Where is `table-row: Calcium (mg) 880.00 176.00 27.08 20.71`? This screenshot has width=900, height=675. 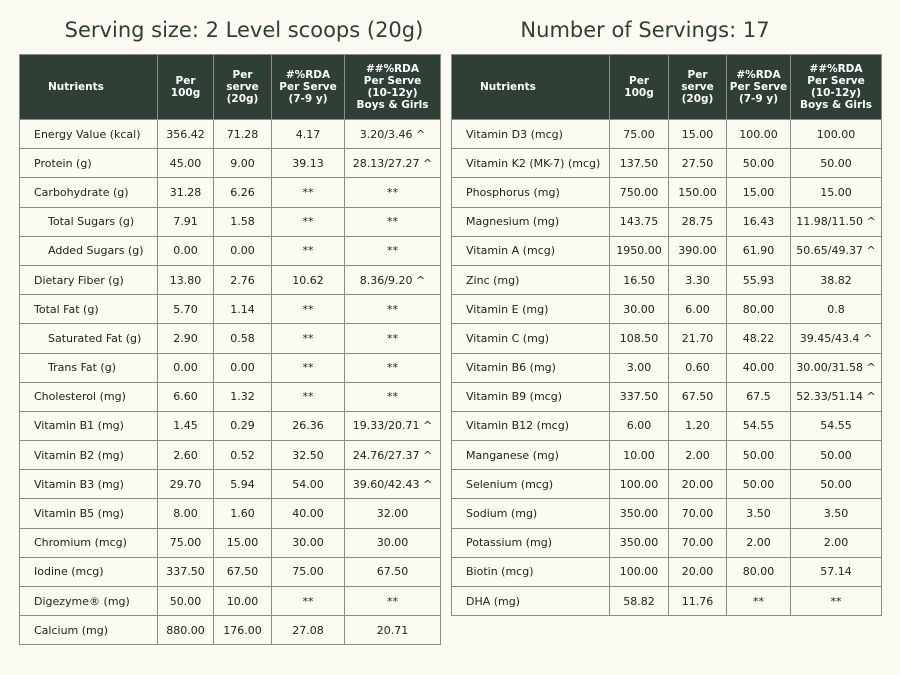
table-row: Calcium (mg) 880.00 176.00 27.08 20.71 is located at coordinates (230, 630).